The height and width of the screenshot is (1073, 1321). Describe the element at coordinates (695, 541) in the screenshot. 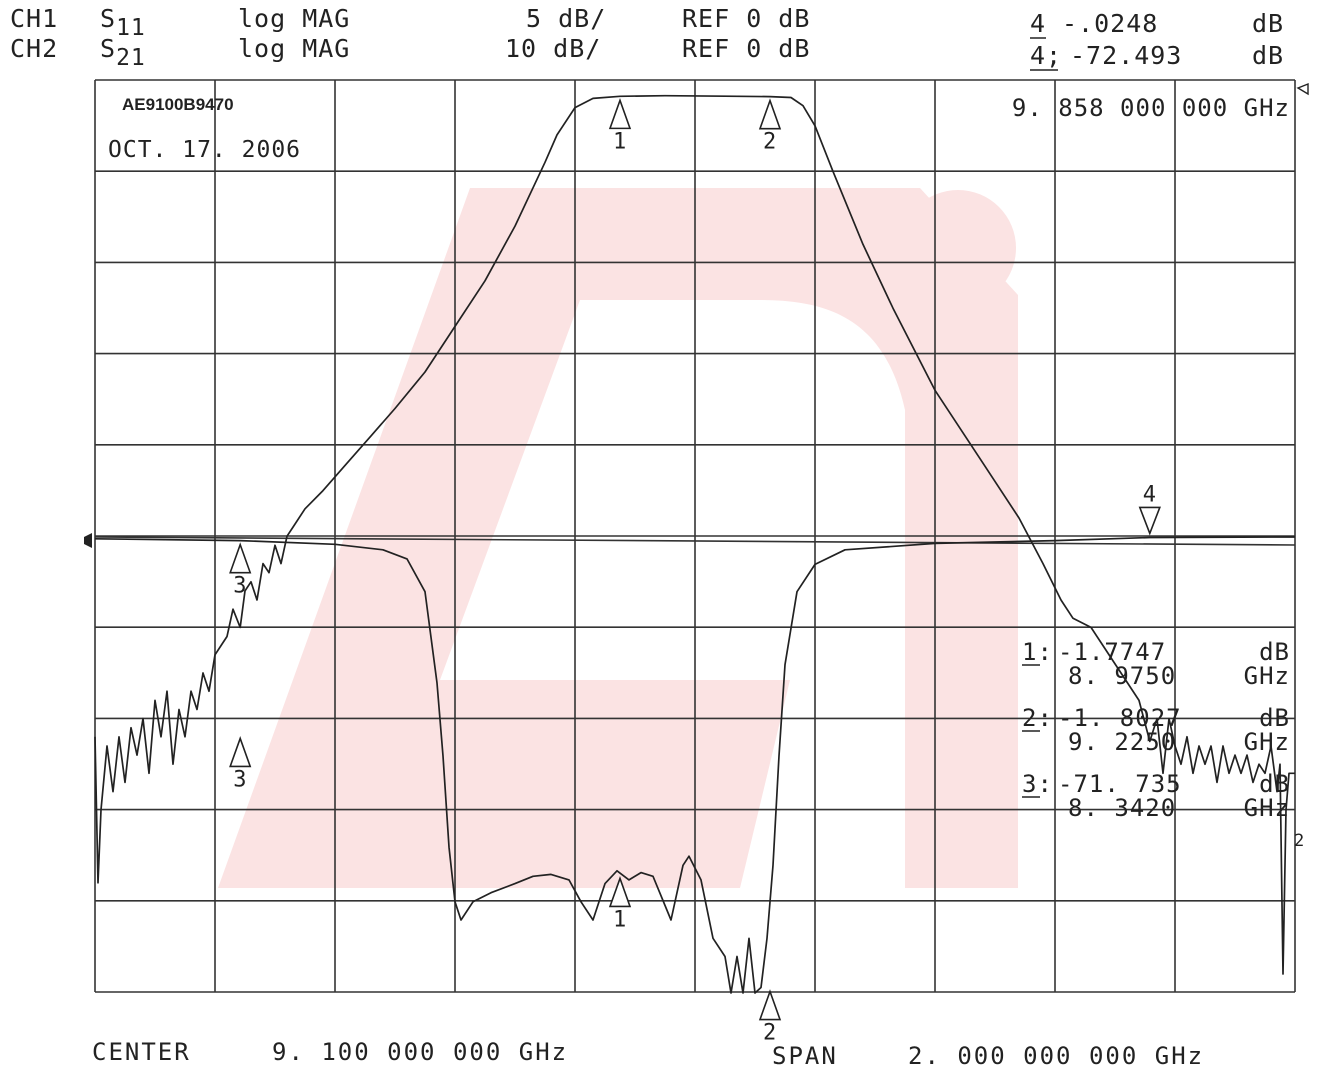

I see `ch1-reference-line` at that location.